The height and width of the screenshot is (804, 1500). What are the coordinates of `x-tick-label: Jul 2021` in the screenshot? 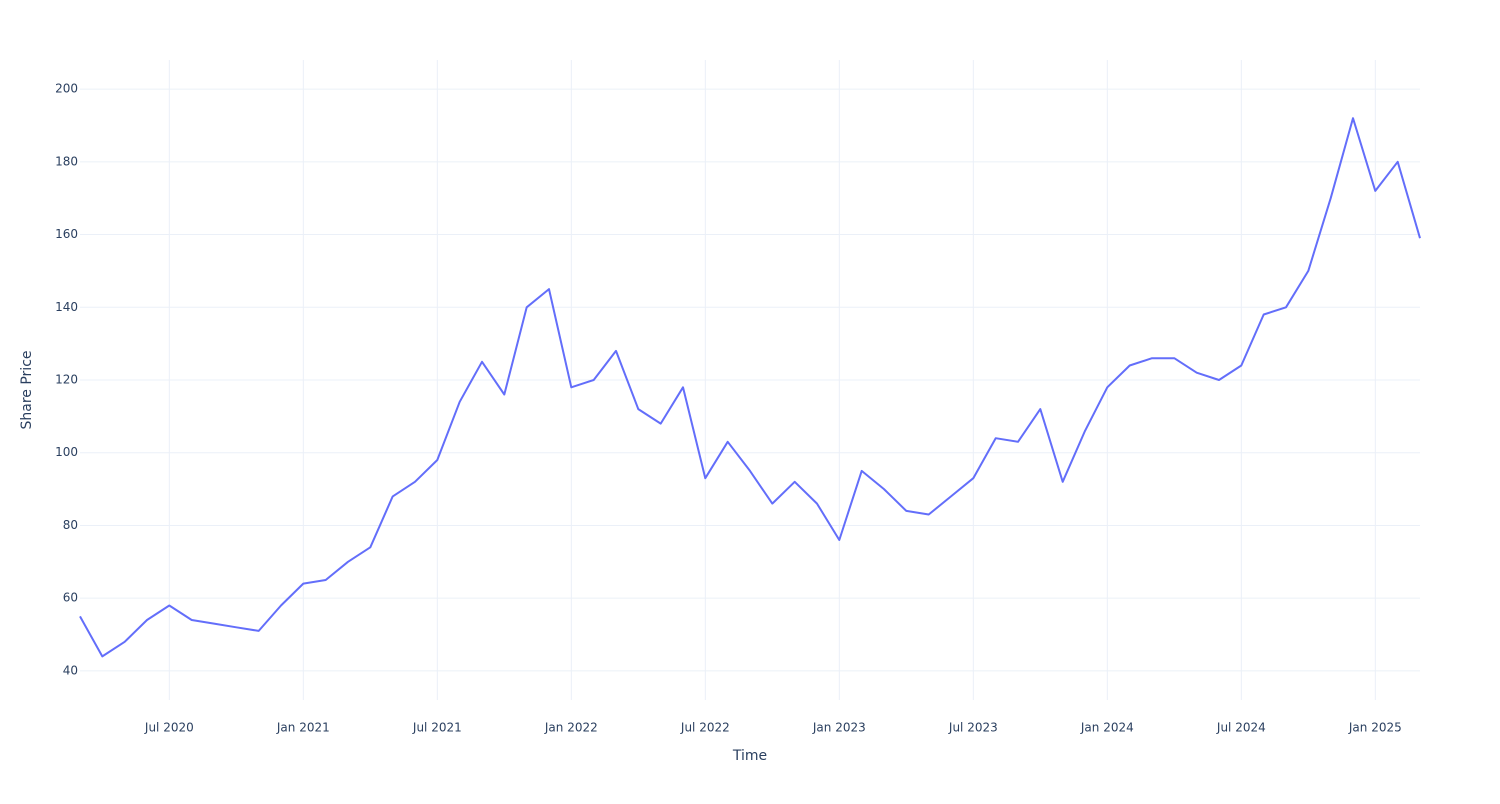 It's located at (437, 728).